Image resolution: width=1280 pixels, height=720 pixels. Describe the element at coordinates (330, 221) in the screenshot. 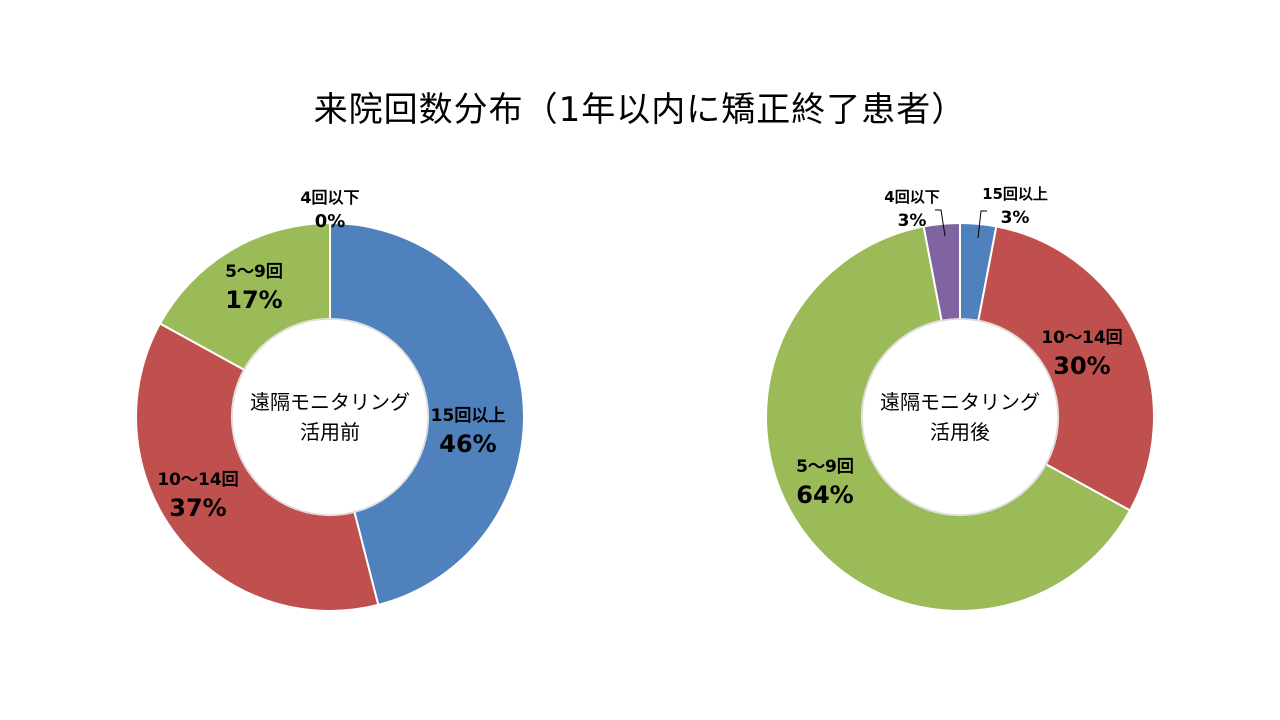

I see `slice-percent-label: 0%` at that location.